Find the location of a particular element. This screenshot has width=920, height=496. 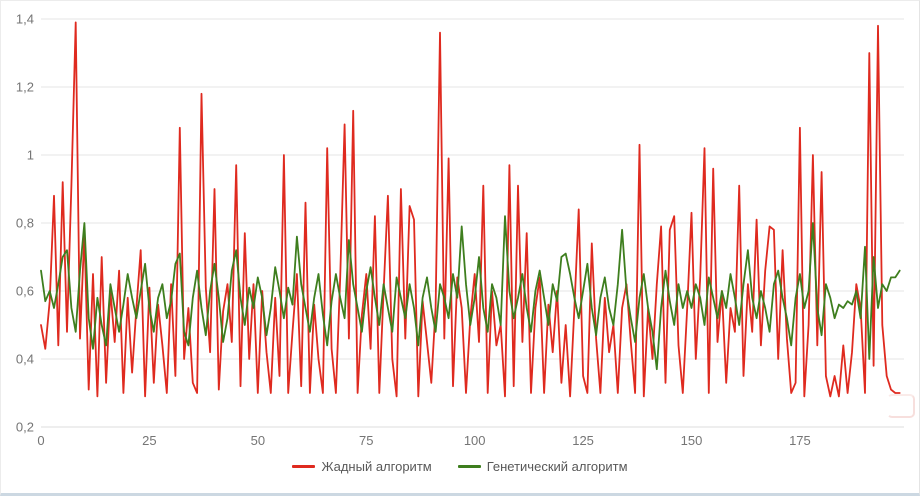

legend-item-genetic: Генетический алгоритм is located at coordinates (542, 466).